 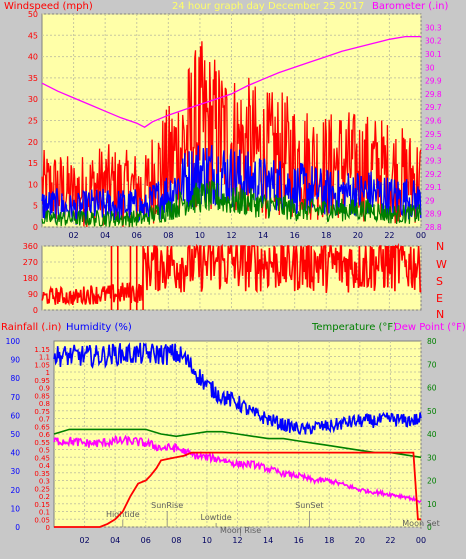 I want to click on rainfall-tick-label: 0.3, so click(x=44, y=482).